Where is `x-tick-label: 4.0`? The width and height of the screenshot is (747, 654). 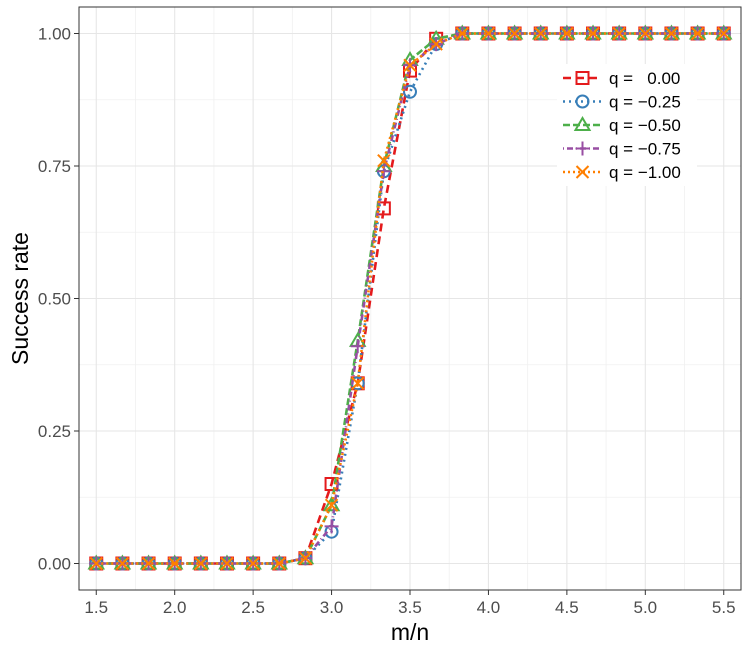 x-tick-label: 4.0 is located at coordinates (489, 607).